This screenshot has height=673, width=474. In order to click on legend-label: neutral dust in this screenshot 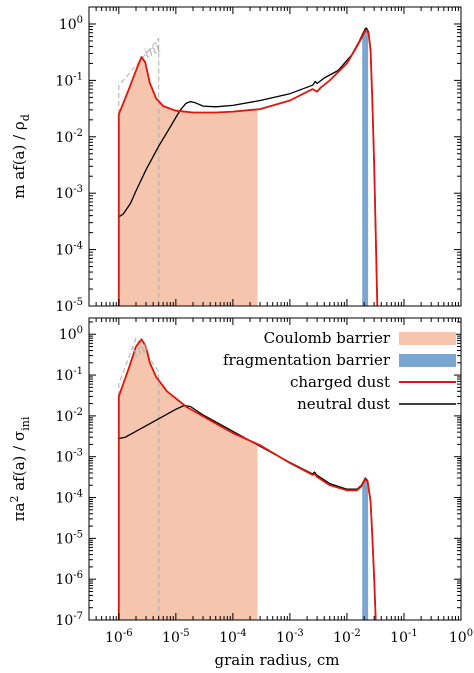, I will do `click(343, 404)`.